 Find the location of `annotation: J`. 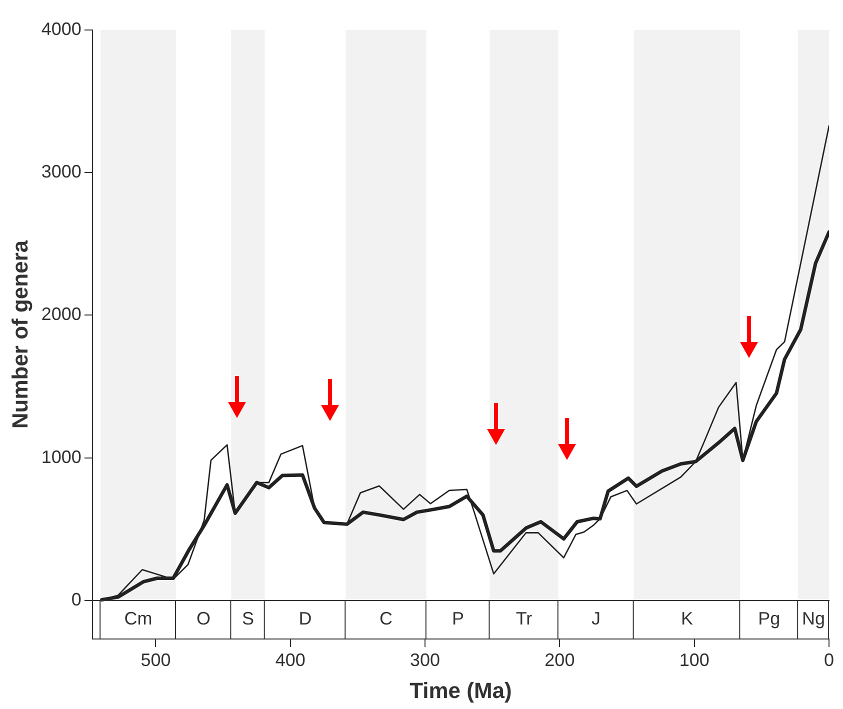

annotation: J is located at coordinates (596, 618).